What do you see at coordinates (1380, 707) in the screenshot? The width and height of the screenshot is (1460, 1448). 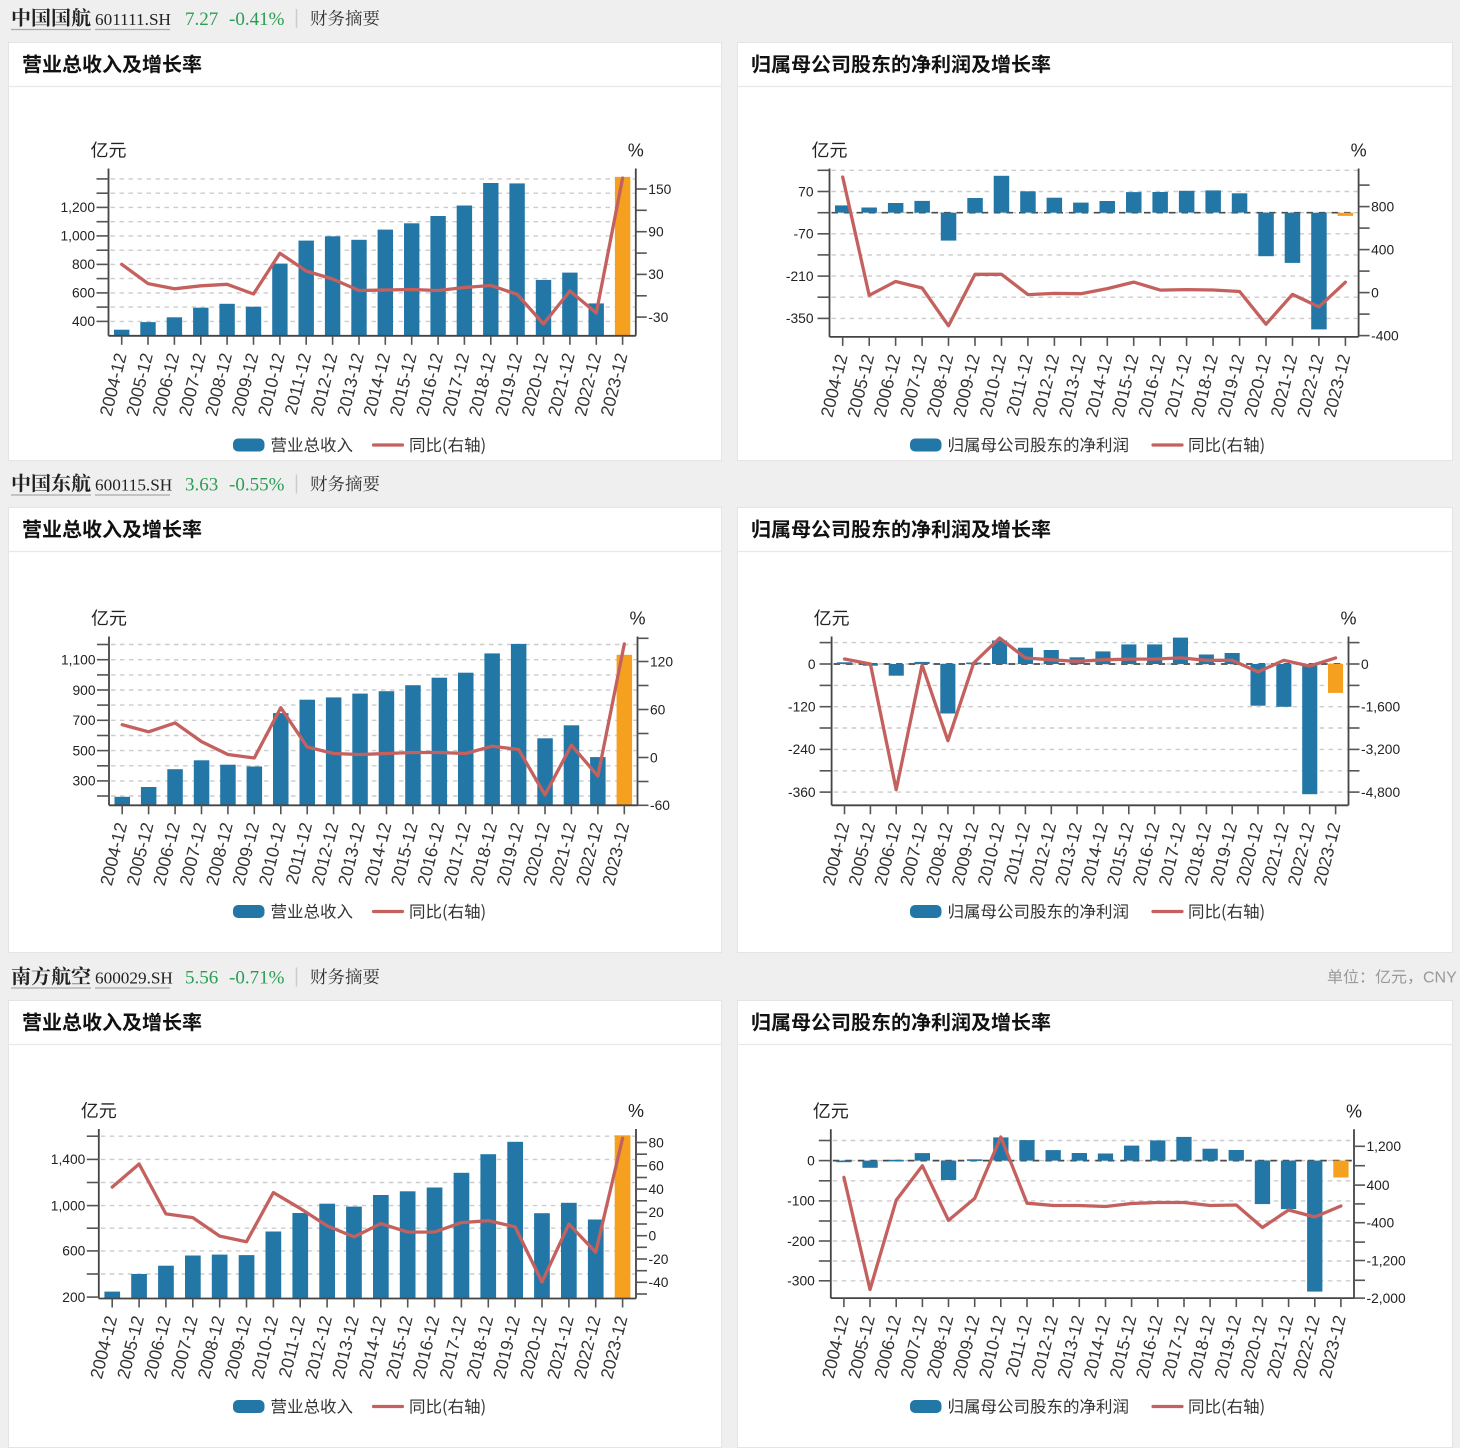 I see `svg-text: -1,600` at bounding box center [1380, 707].